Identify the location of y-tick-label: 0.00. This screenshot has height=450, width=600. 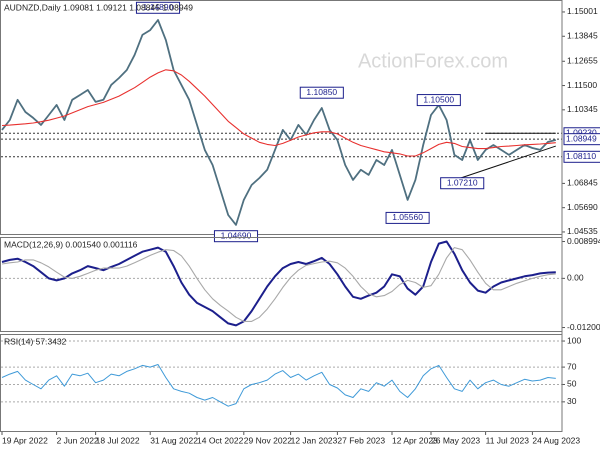
(575, 278).